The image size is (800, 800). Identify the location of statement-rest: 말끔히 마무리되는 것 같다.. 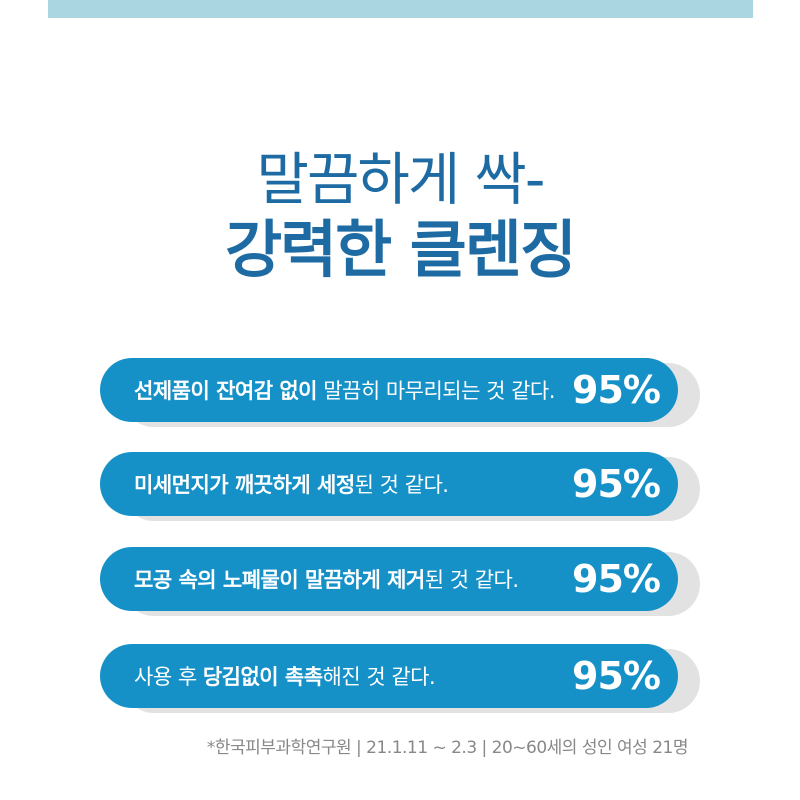
(436, 391).